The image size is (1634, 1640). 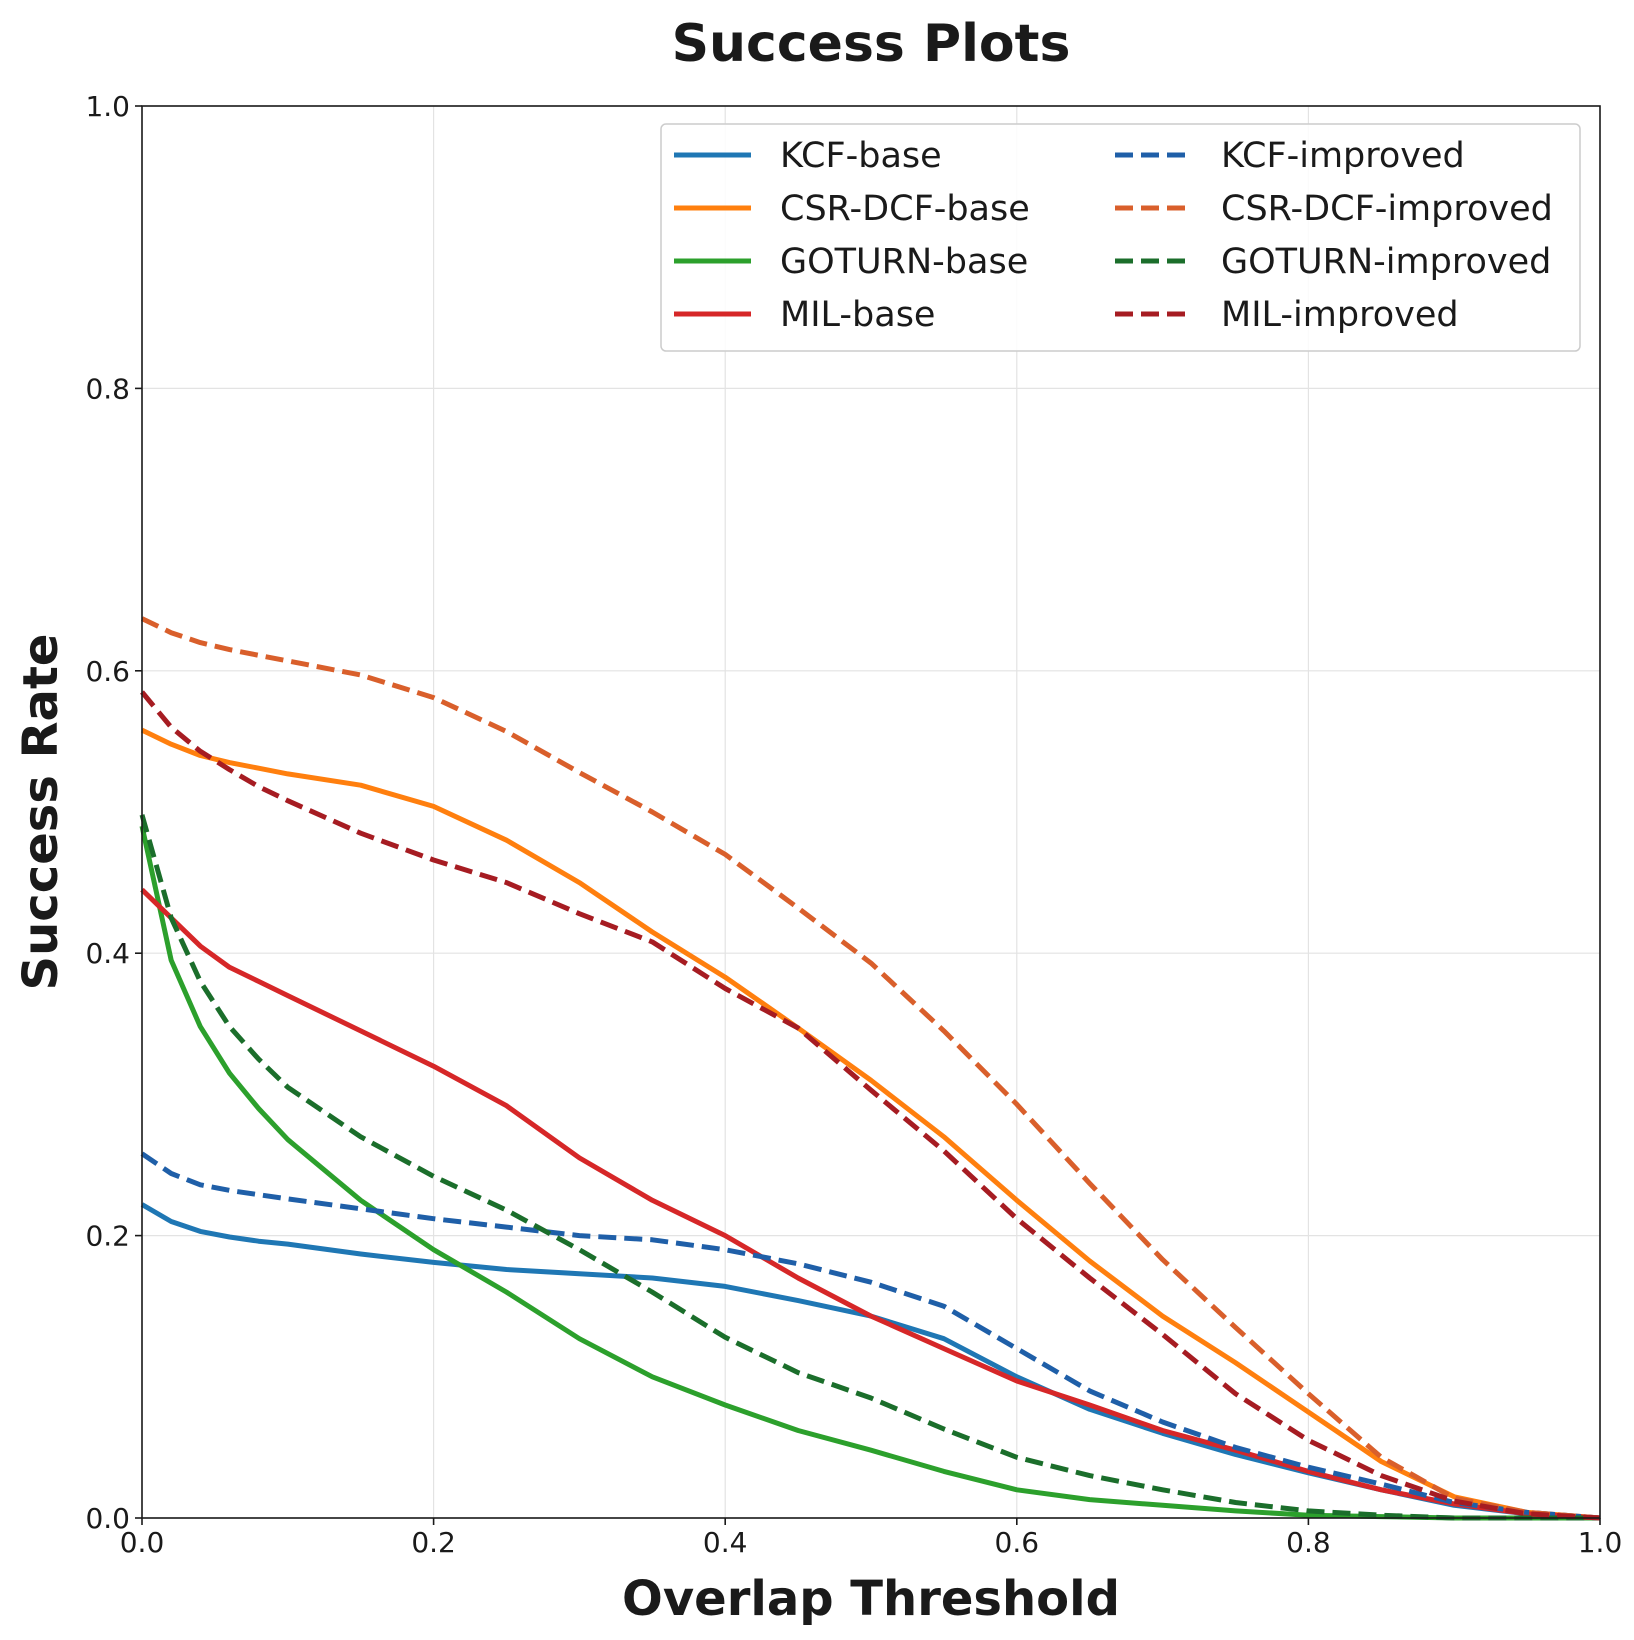 What do you see at coordinates (1340, 315) in the screenshot?
I see `legend-label-mil-improved: MIL-improved` at bounding box center [1340, 315].